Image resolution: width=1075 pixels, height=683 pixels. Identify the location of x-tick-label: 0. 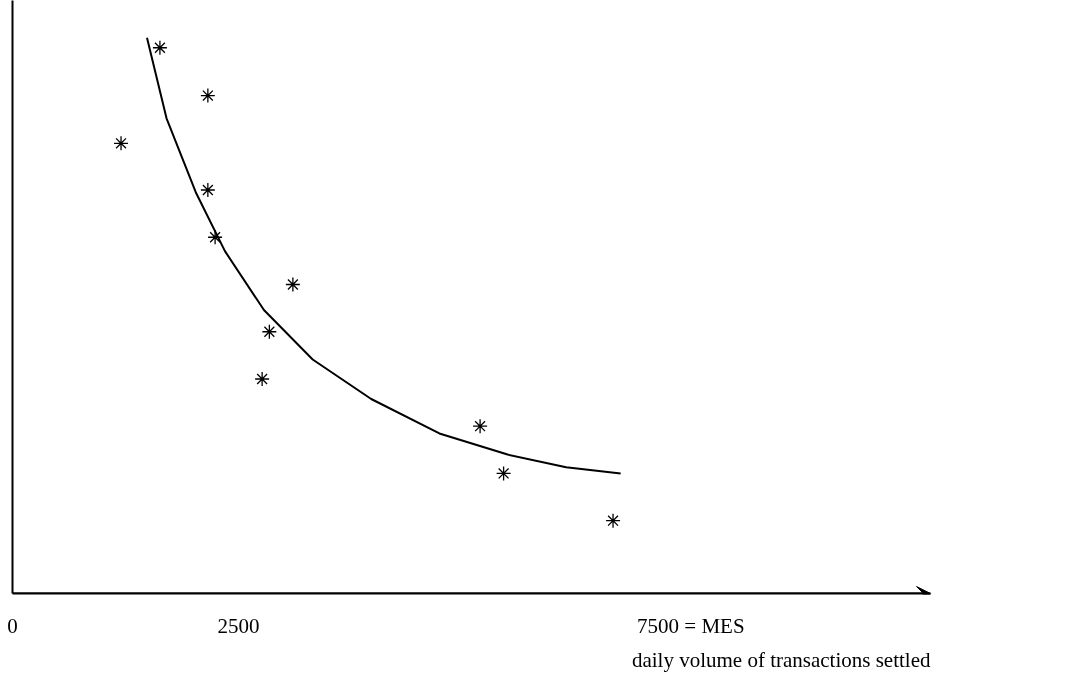
(12, 625).